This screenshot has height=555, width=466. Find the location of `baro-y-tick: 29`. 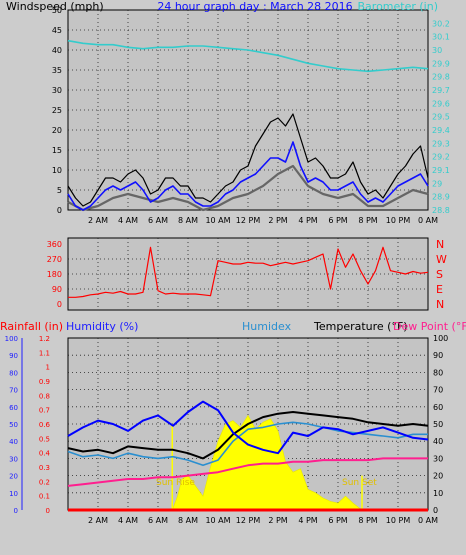

baro-y-tick: 29 is located at coordinates (437, 183).